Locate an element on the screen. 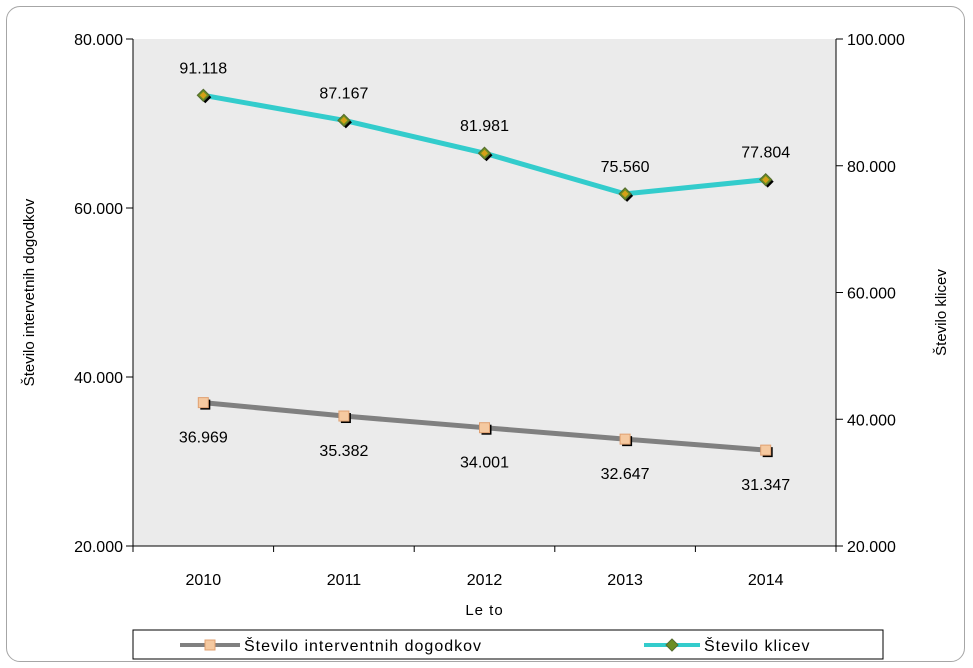 This screenshot has height=668, width=973. right-tick-label: 20.000 is located at coordinates (871, 547).